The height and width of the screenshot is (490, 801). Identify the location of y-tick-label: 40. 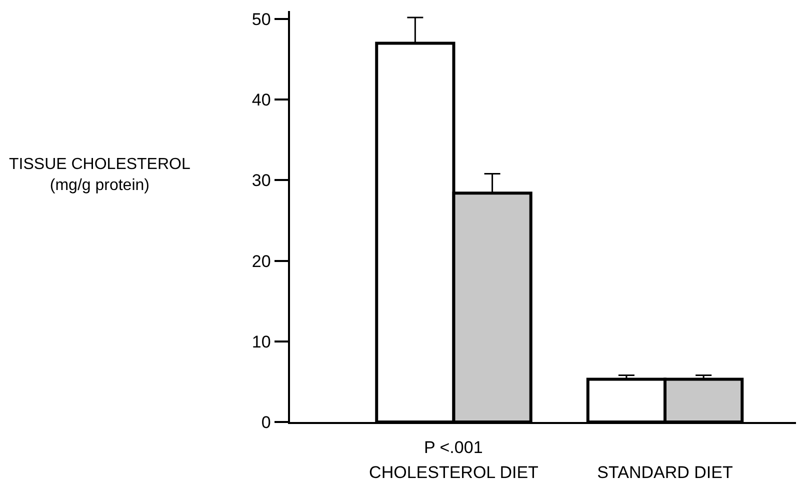
(261, 100).